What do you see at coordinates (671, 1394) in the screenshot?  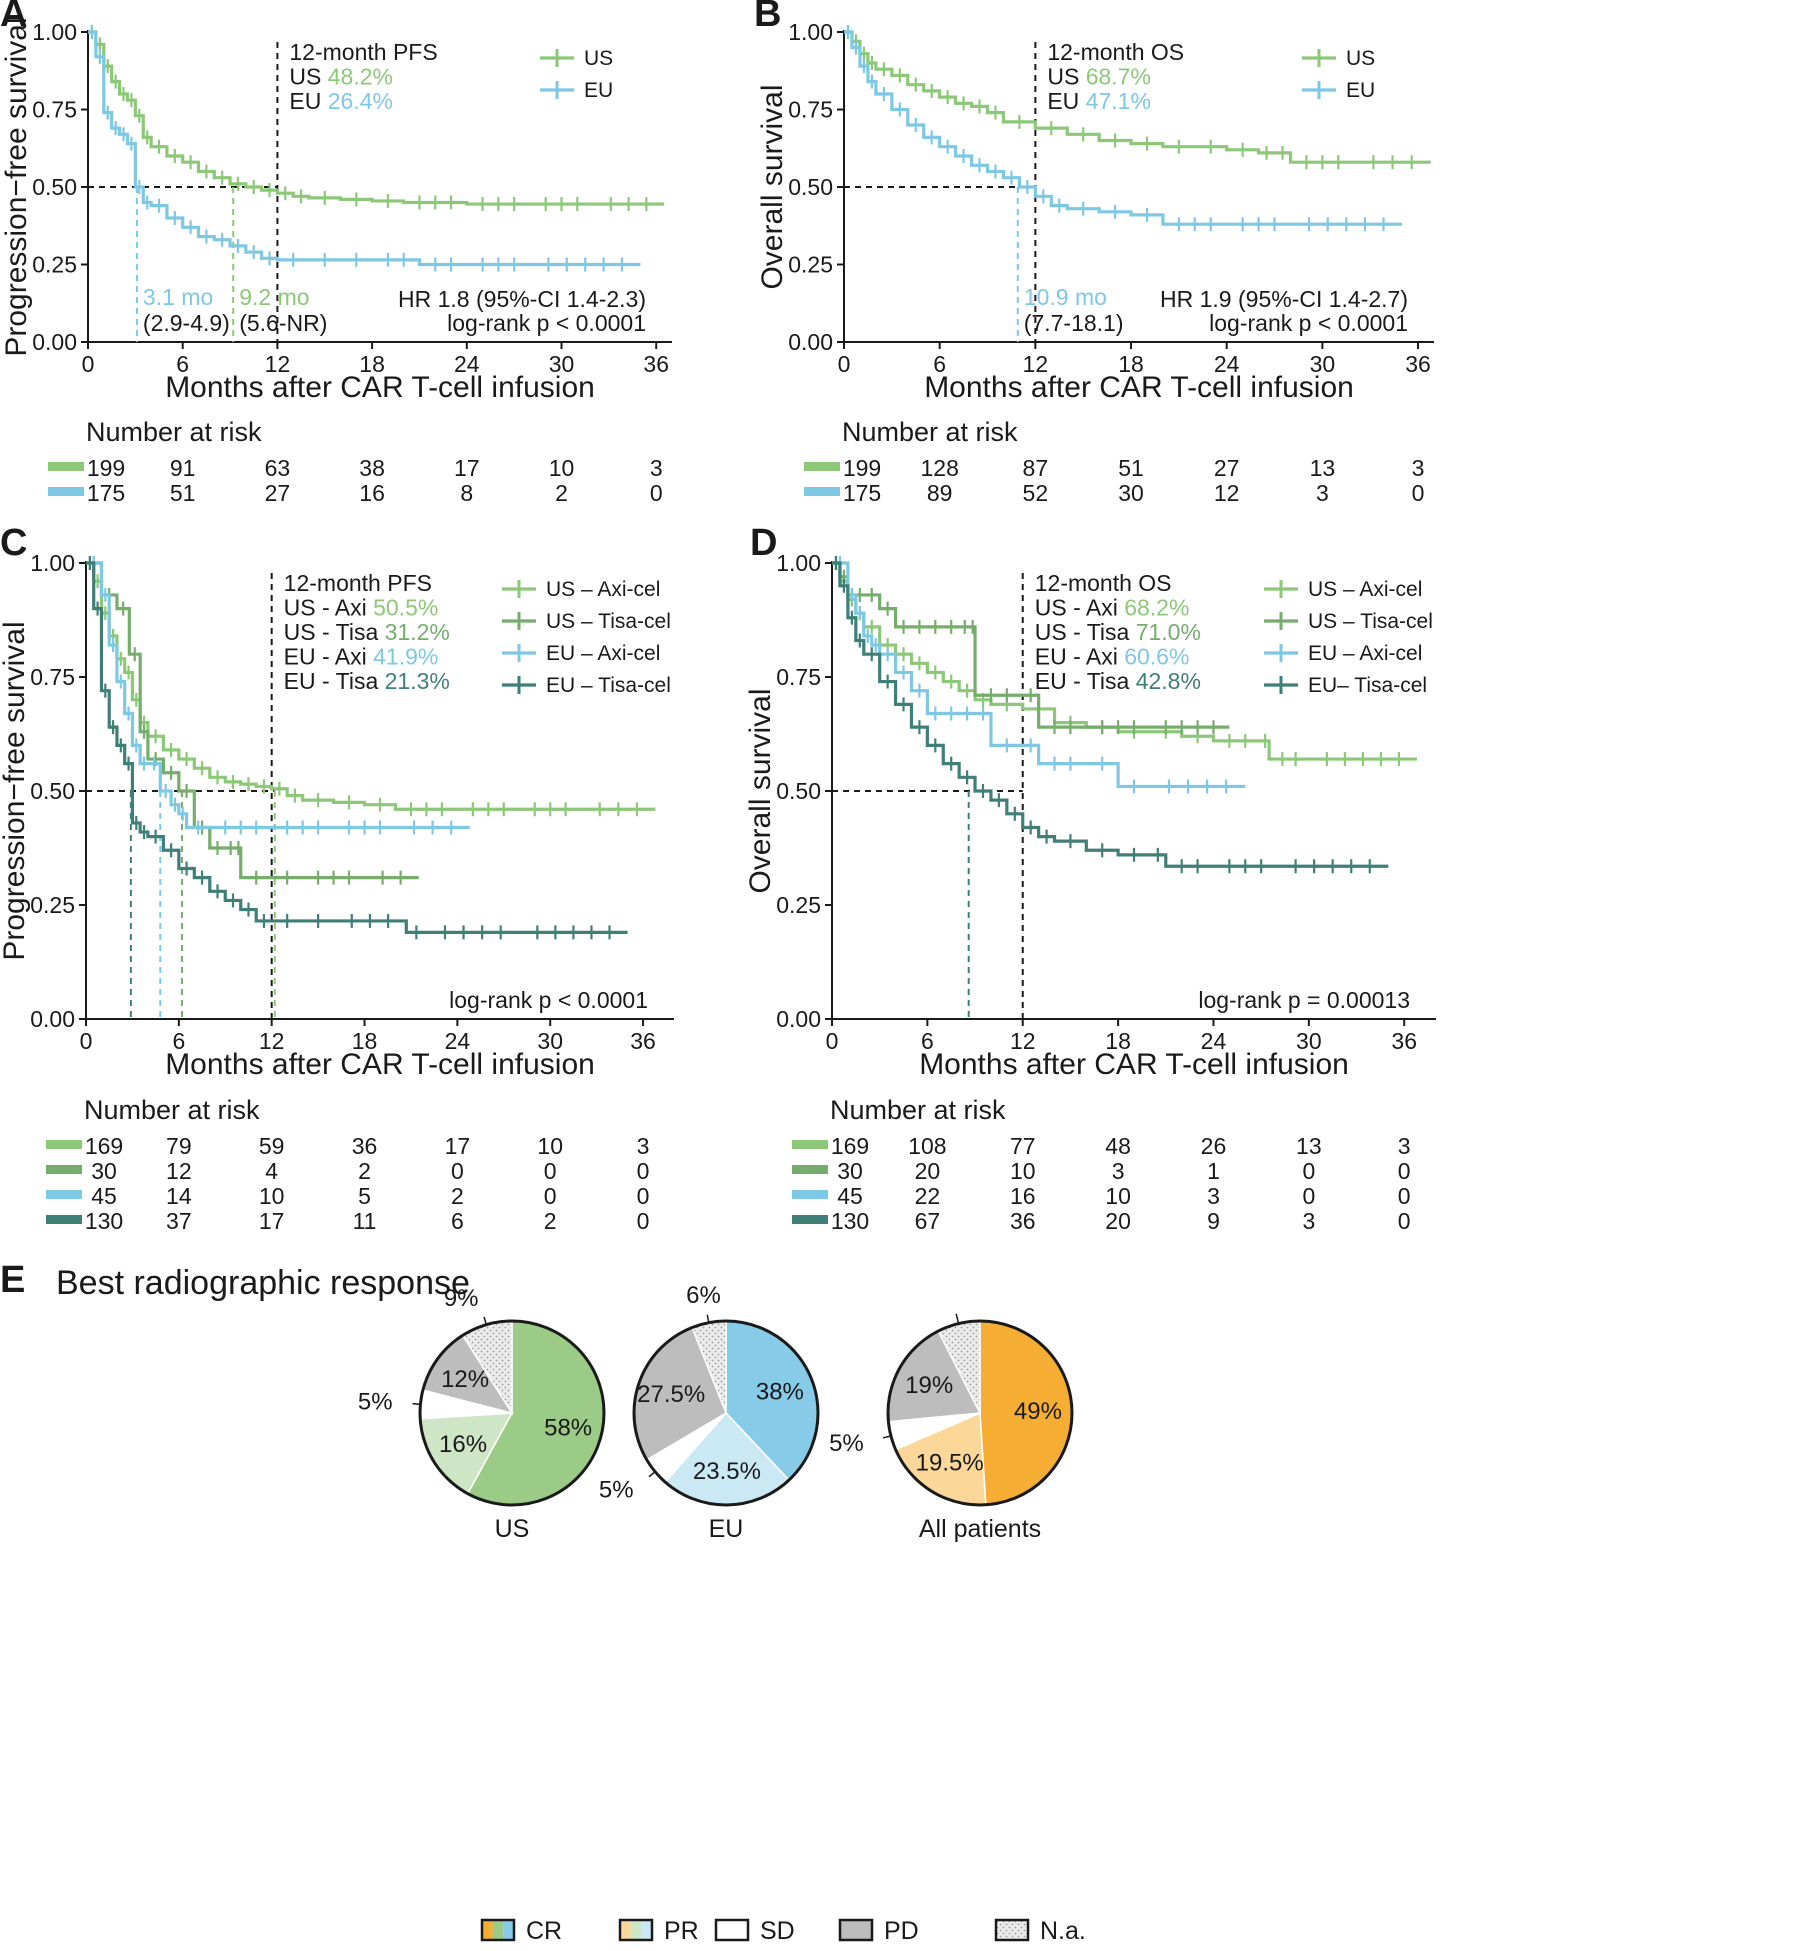 I see `pie-slice-label: 27.5%` at bounding box center [671, 1394].